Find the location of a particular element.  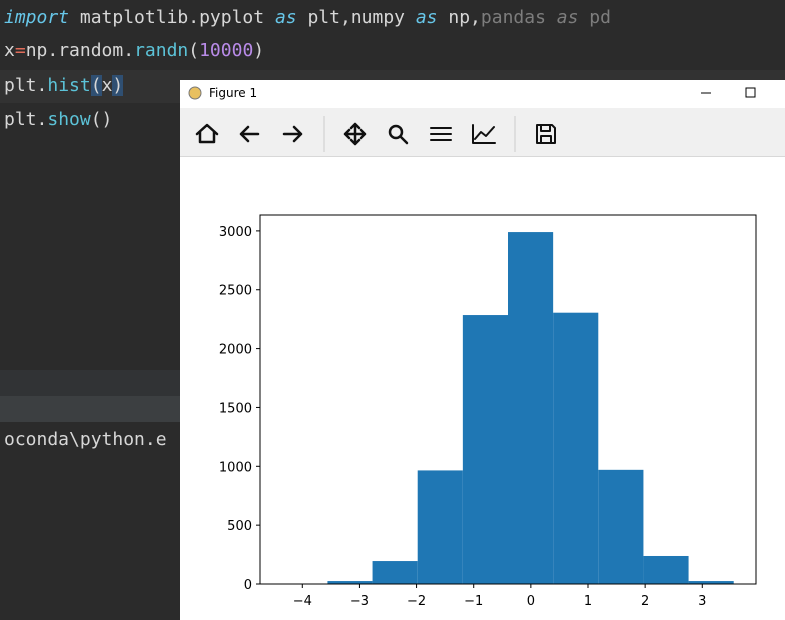

edit-button is located at coordinates (484, 134).